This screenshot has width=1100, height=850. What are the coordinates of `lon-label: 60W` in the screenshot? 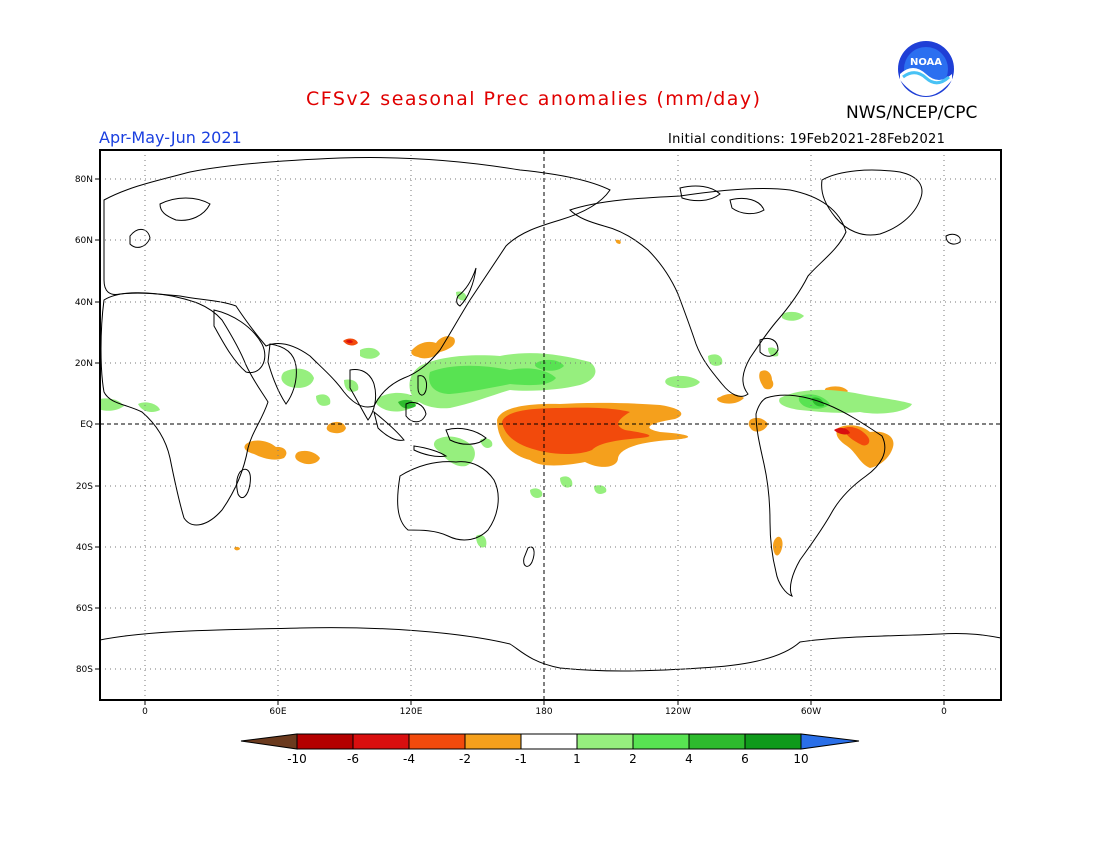 It's located at (811, 712).